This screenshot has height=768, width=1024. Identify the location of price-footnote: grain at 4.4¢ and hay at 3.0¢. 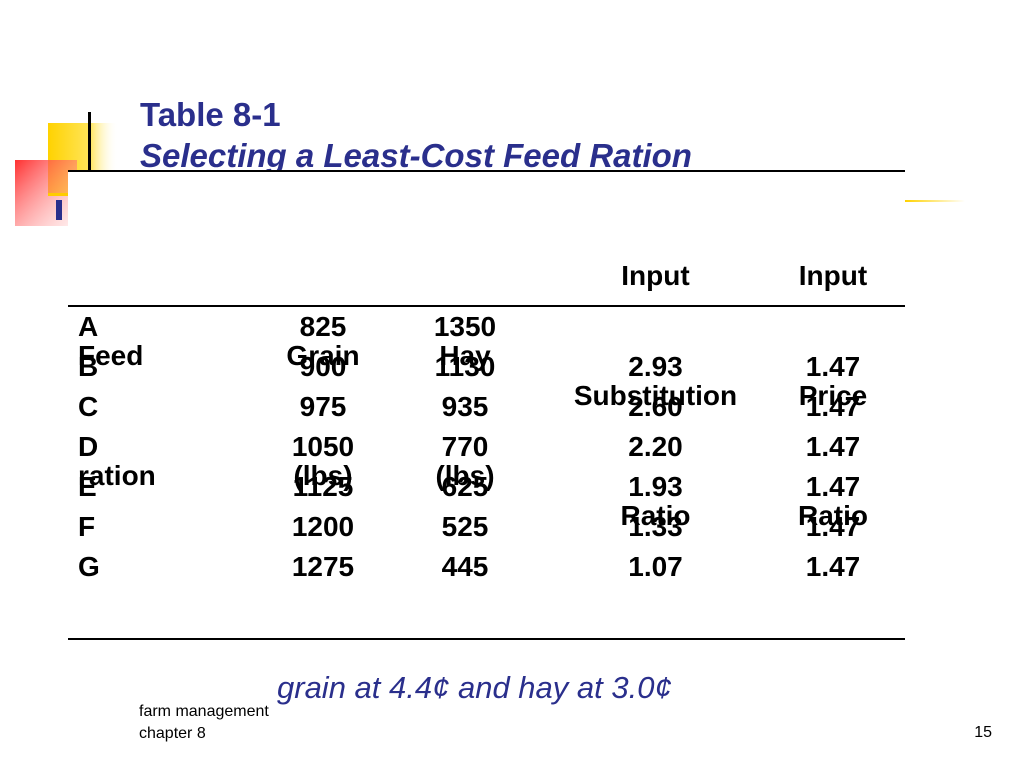
(474, 687).